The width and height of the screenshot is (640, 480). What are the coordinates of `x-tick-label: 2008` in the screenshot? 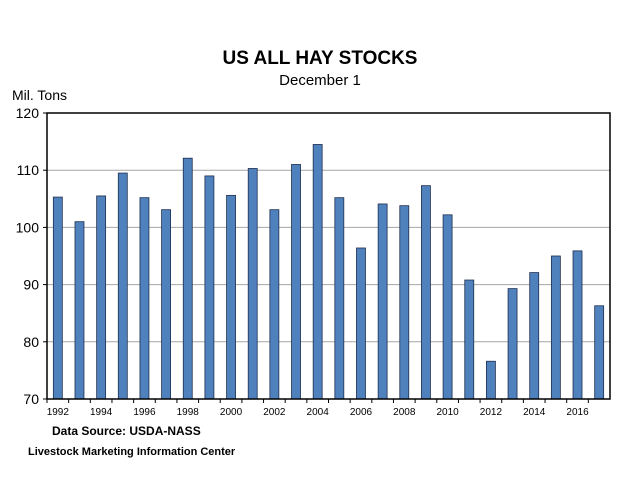 It's located at (404, 412).